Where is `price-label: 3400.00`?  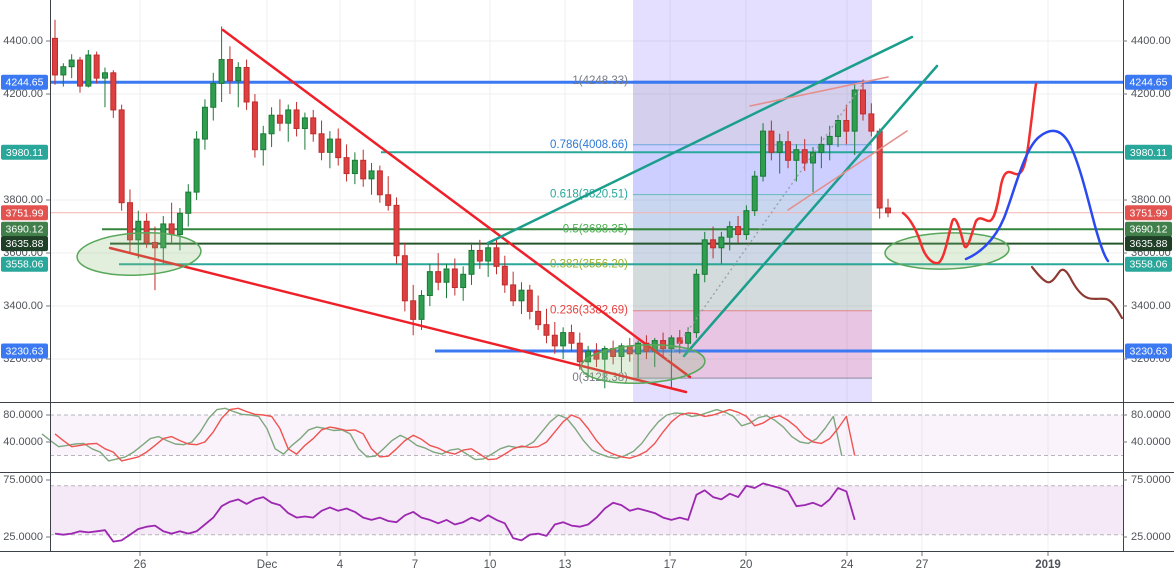
price-label: 3400.00 is located at coordinates (23, 306).